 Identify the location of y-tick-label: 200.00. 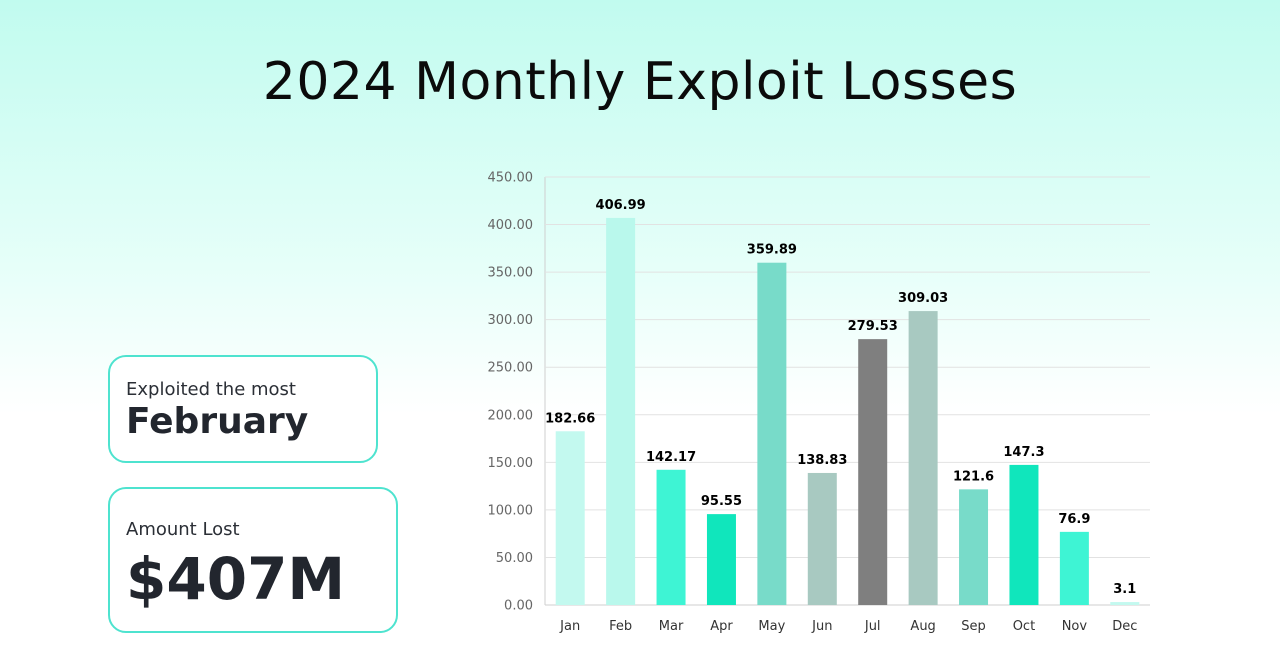
(511, 415).